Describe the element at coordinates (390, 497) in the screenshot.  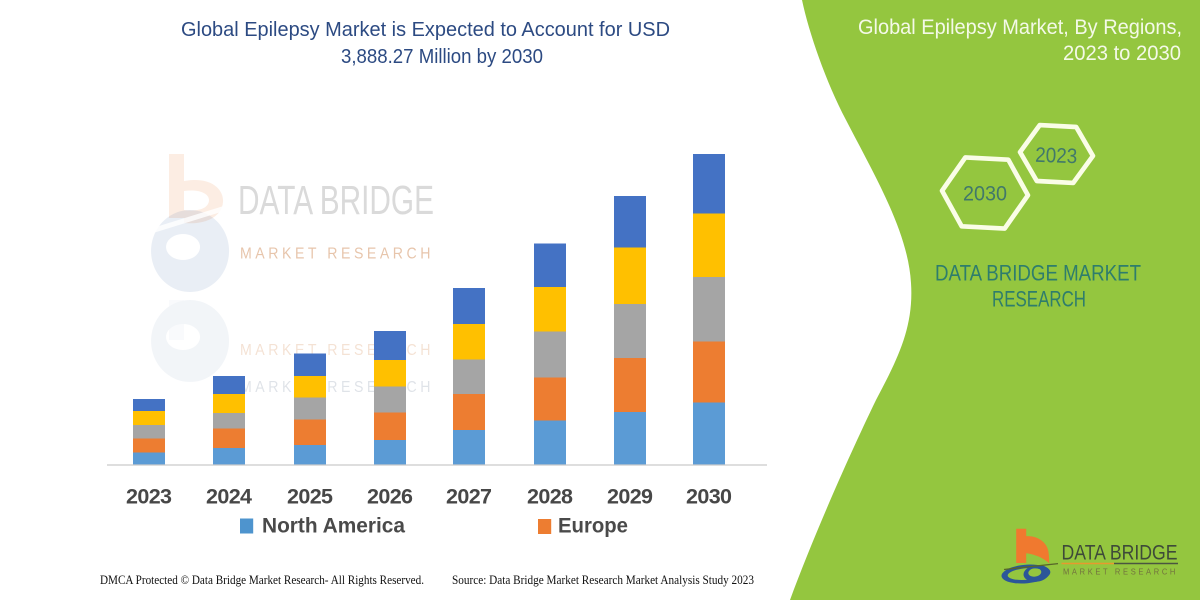
I see `svg-text: 2026` at that location.